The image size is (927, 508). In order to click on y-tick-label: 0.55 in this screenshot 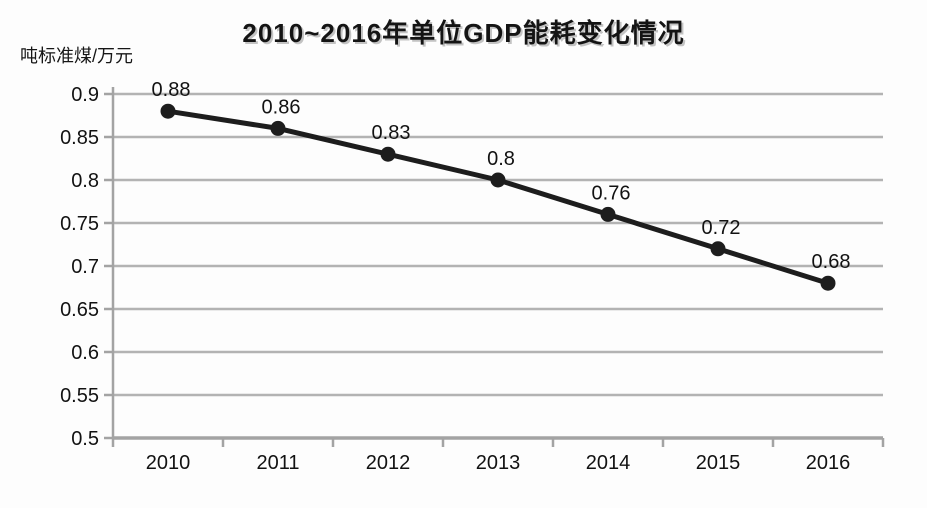, I will do `click(79, 396)`.